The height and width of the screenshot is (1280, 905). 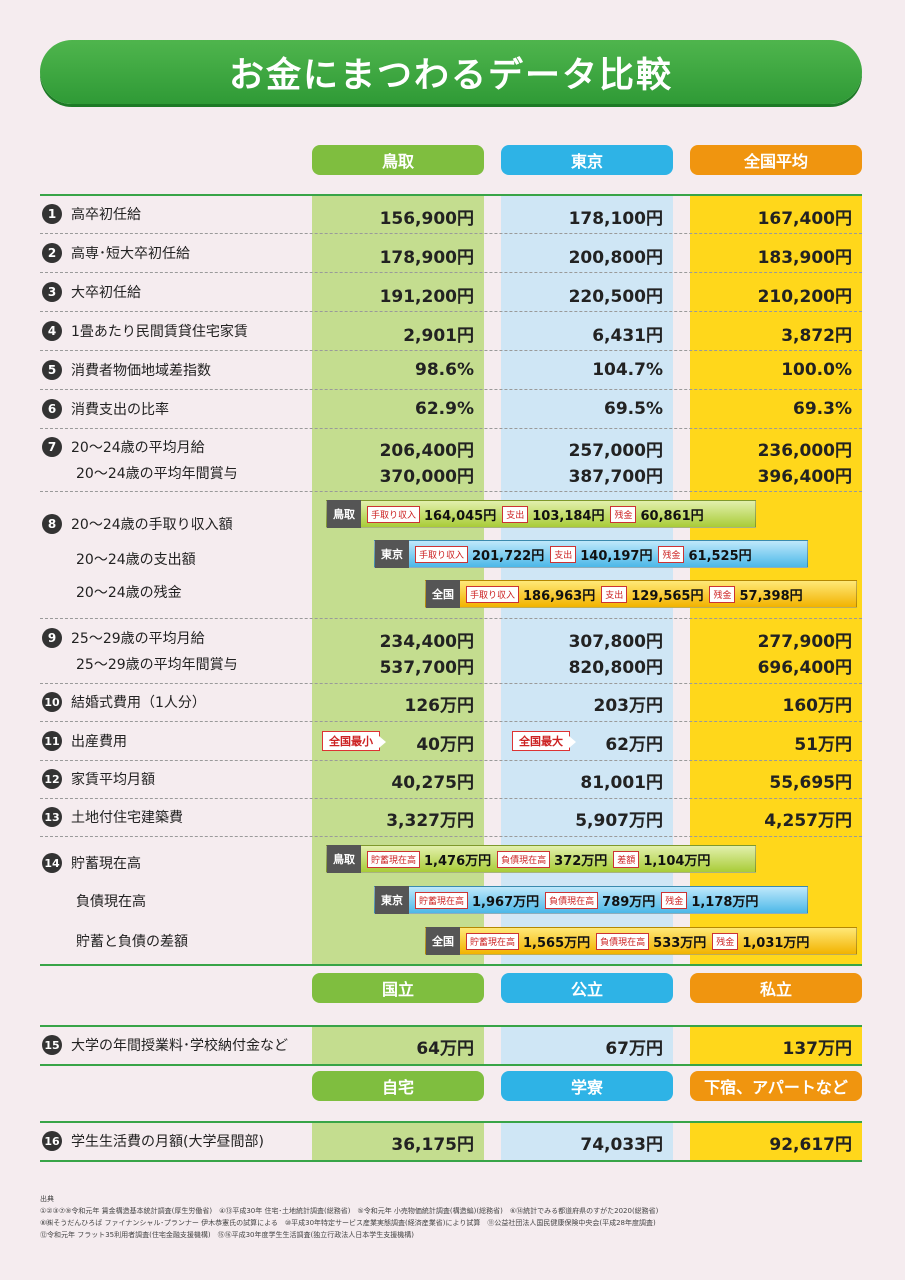 I want to click on value: 191,200円, so click(x=426, y=297).